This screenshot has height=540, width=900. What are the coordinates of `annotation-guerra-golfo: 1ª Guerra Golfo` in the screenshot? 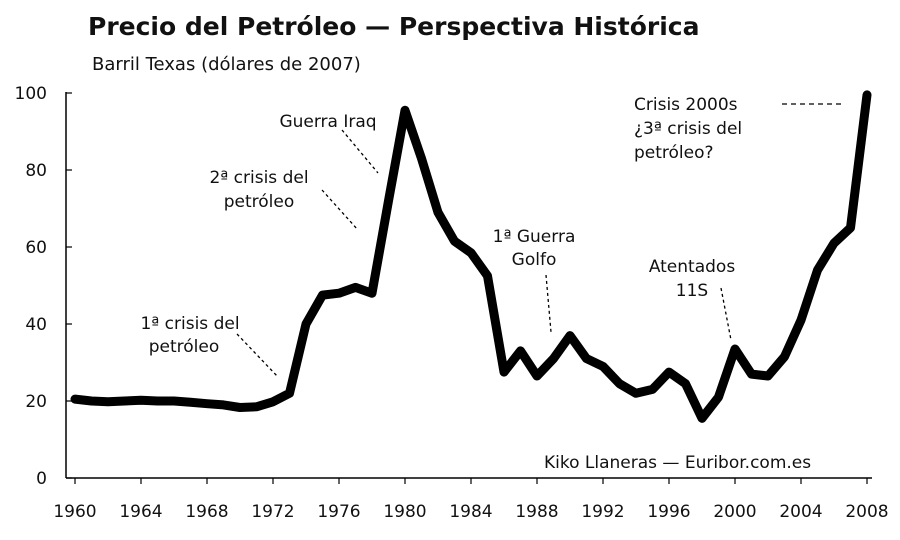 It's located at (534, 280).